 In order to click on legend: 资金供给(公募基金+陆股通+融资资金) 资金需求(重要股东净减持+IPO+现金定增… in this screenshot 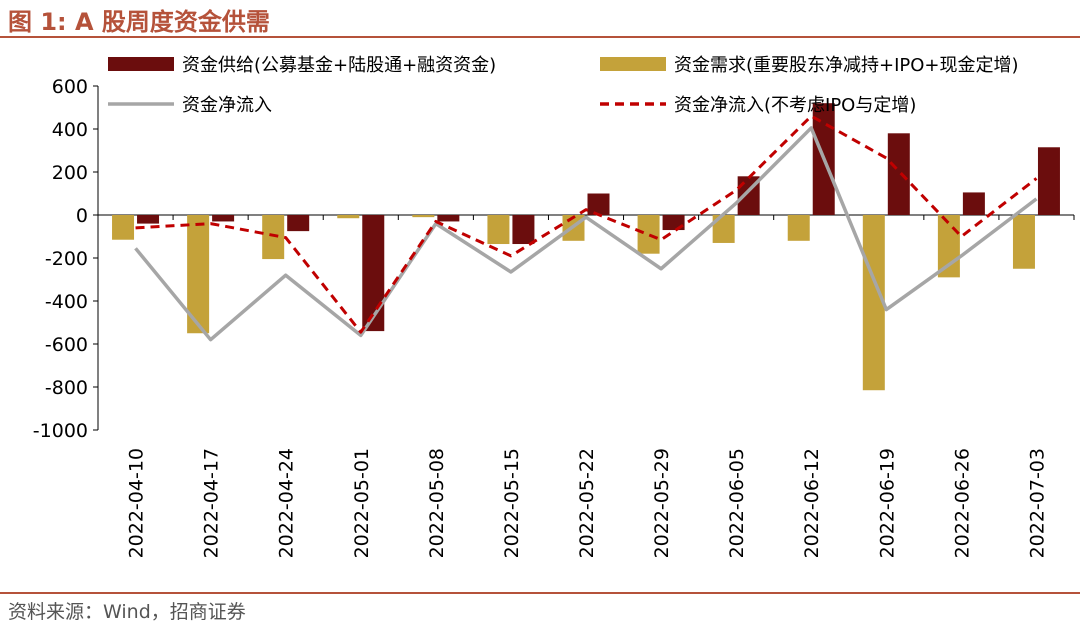, I will do `click(563, 85)`.